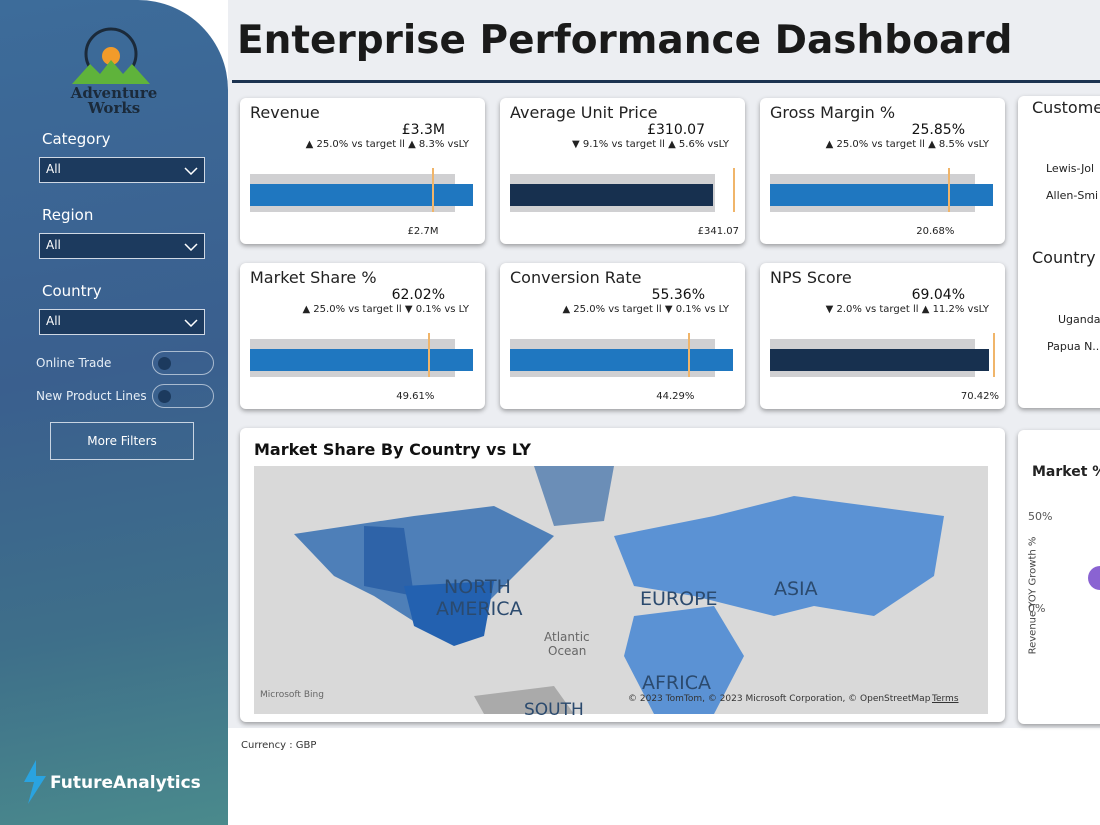  Describe the element at coordinates (72, 291) in the screenshot. I see `filter-label: Country` at that location.